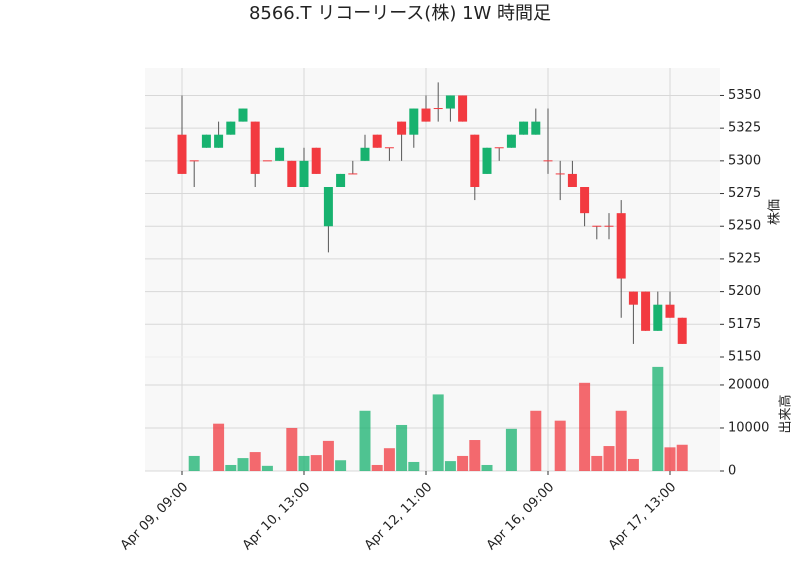 This screenshot has height=575, width=800. Describe the element at coordinates (642, 516) in the screenshot. I see `x-tick-label: Apr 17, 13:00` at that location.